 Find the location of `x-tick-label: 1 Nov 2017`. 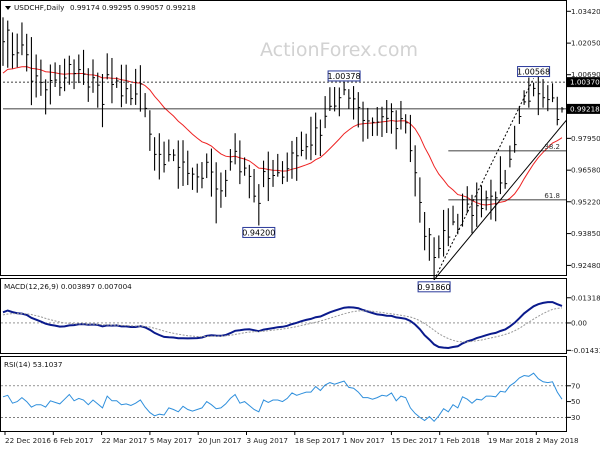

x-tick-label: 1 Nov 2017 is located at coordinates (363, 440).